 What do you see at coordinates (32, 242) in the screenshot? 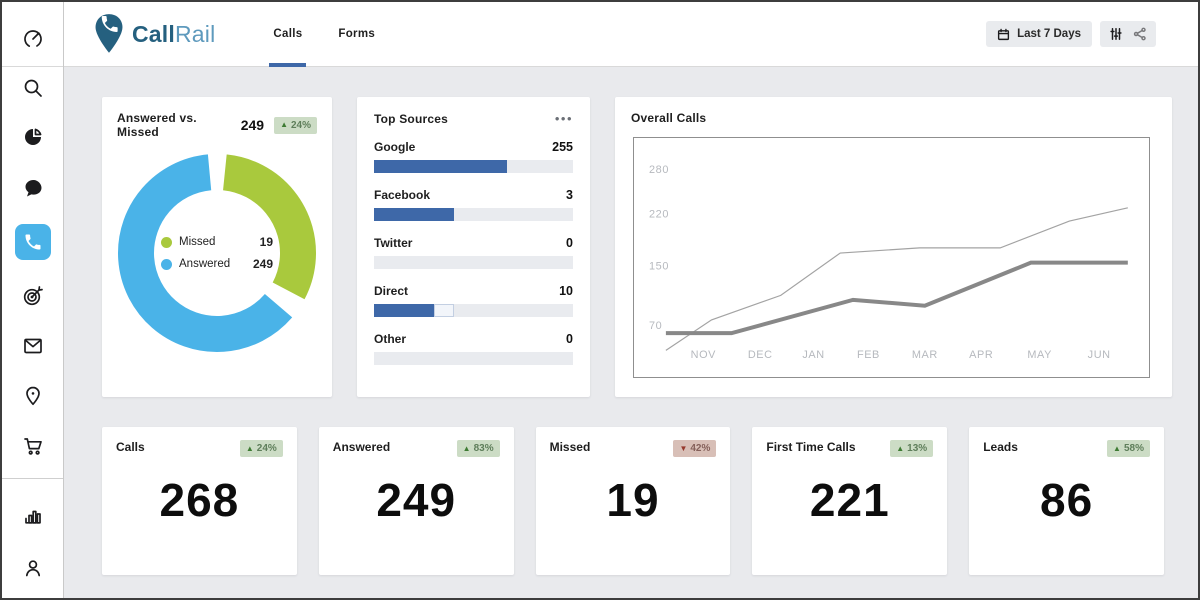
I see `phone-icon` at bounding box center [32, 242].